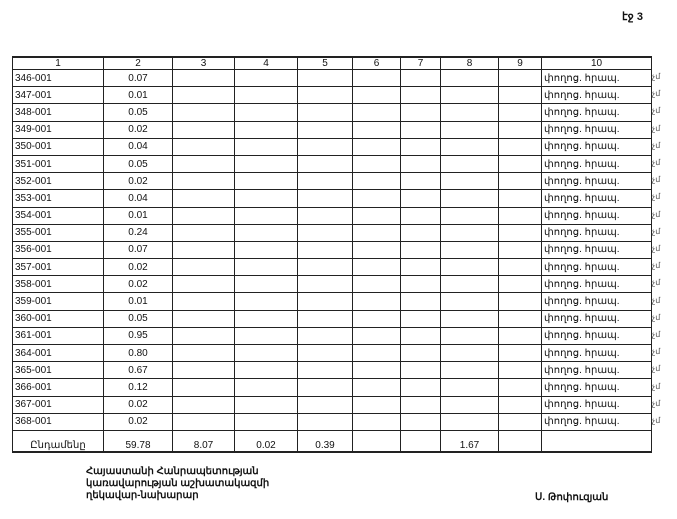  Describe the element at coordinates (332, 95) in the screenshot. I see `table-row: 347-001 0.01 փողոց. հրապ.` at that location.